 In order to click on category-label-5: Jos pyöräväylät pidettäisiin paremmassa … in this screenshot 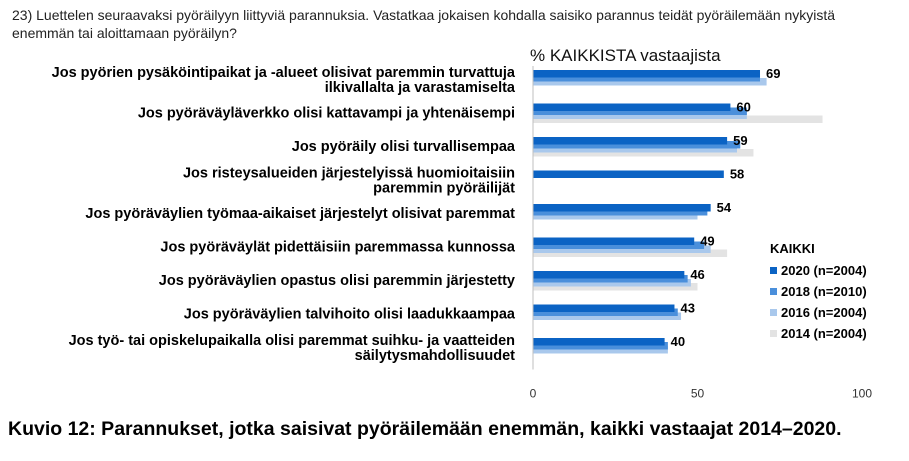, I will do `click(338, 248)`.